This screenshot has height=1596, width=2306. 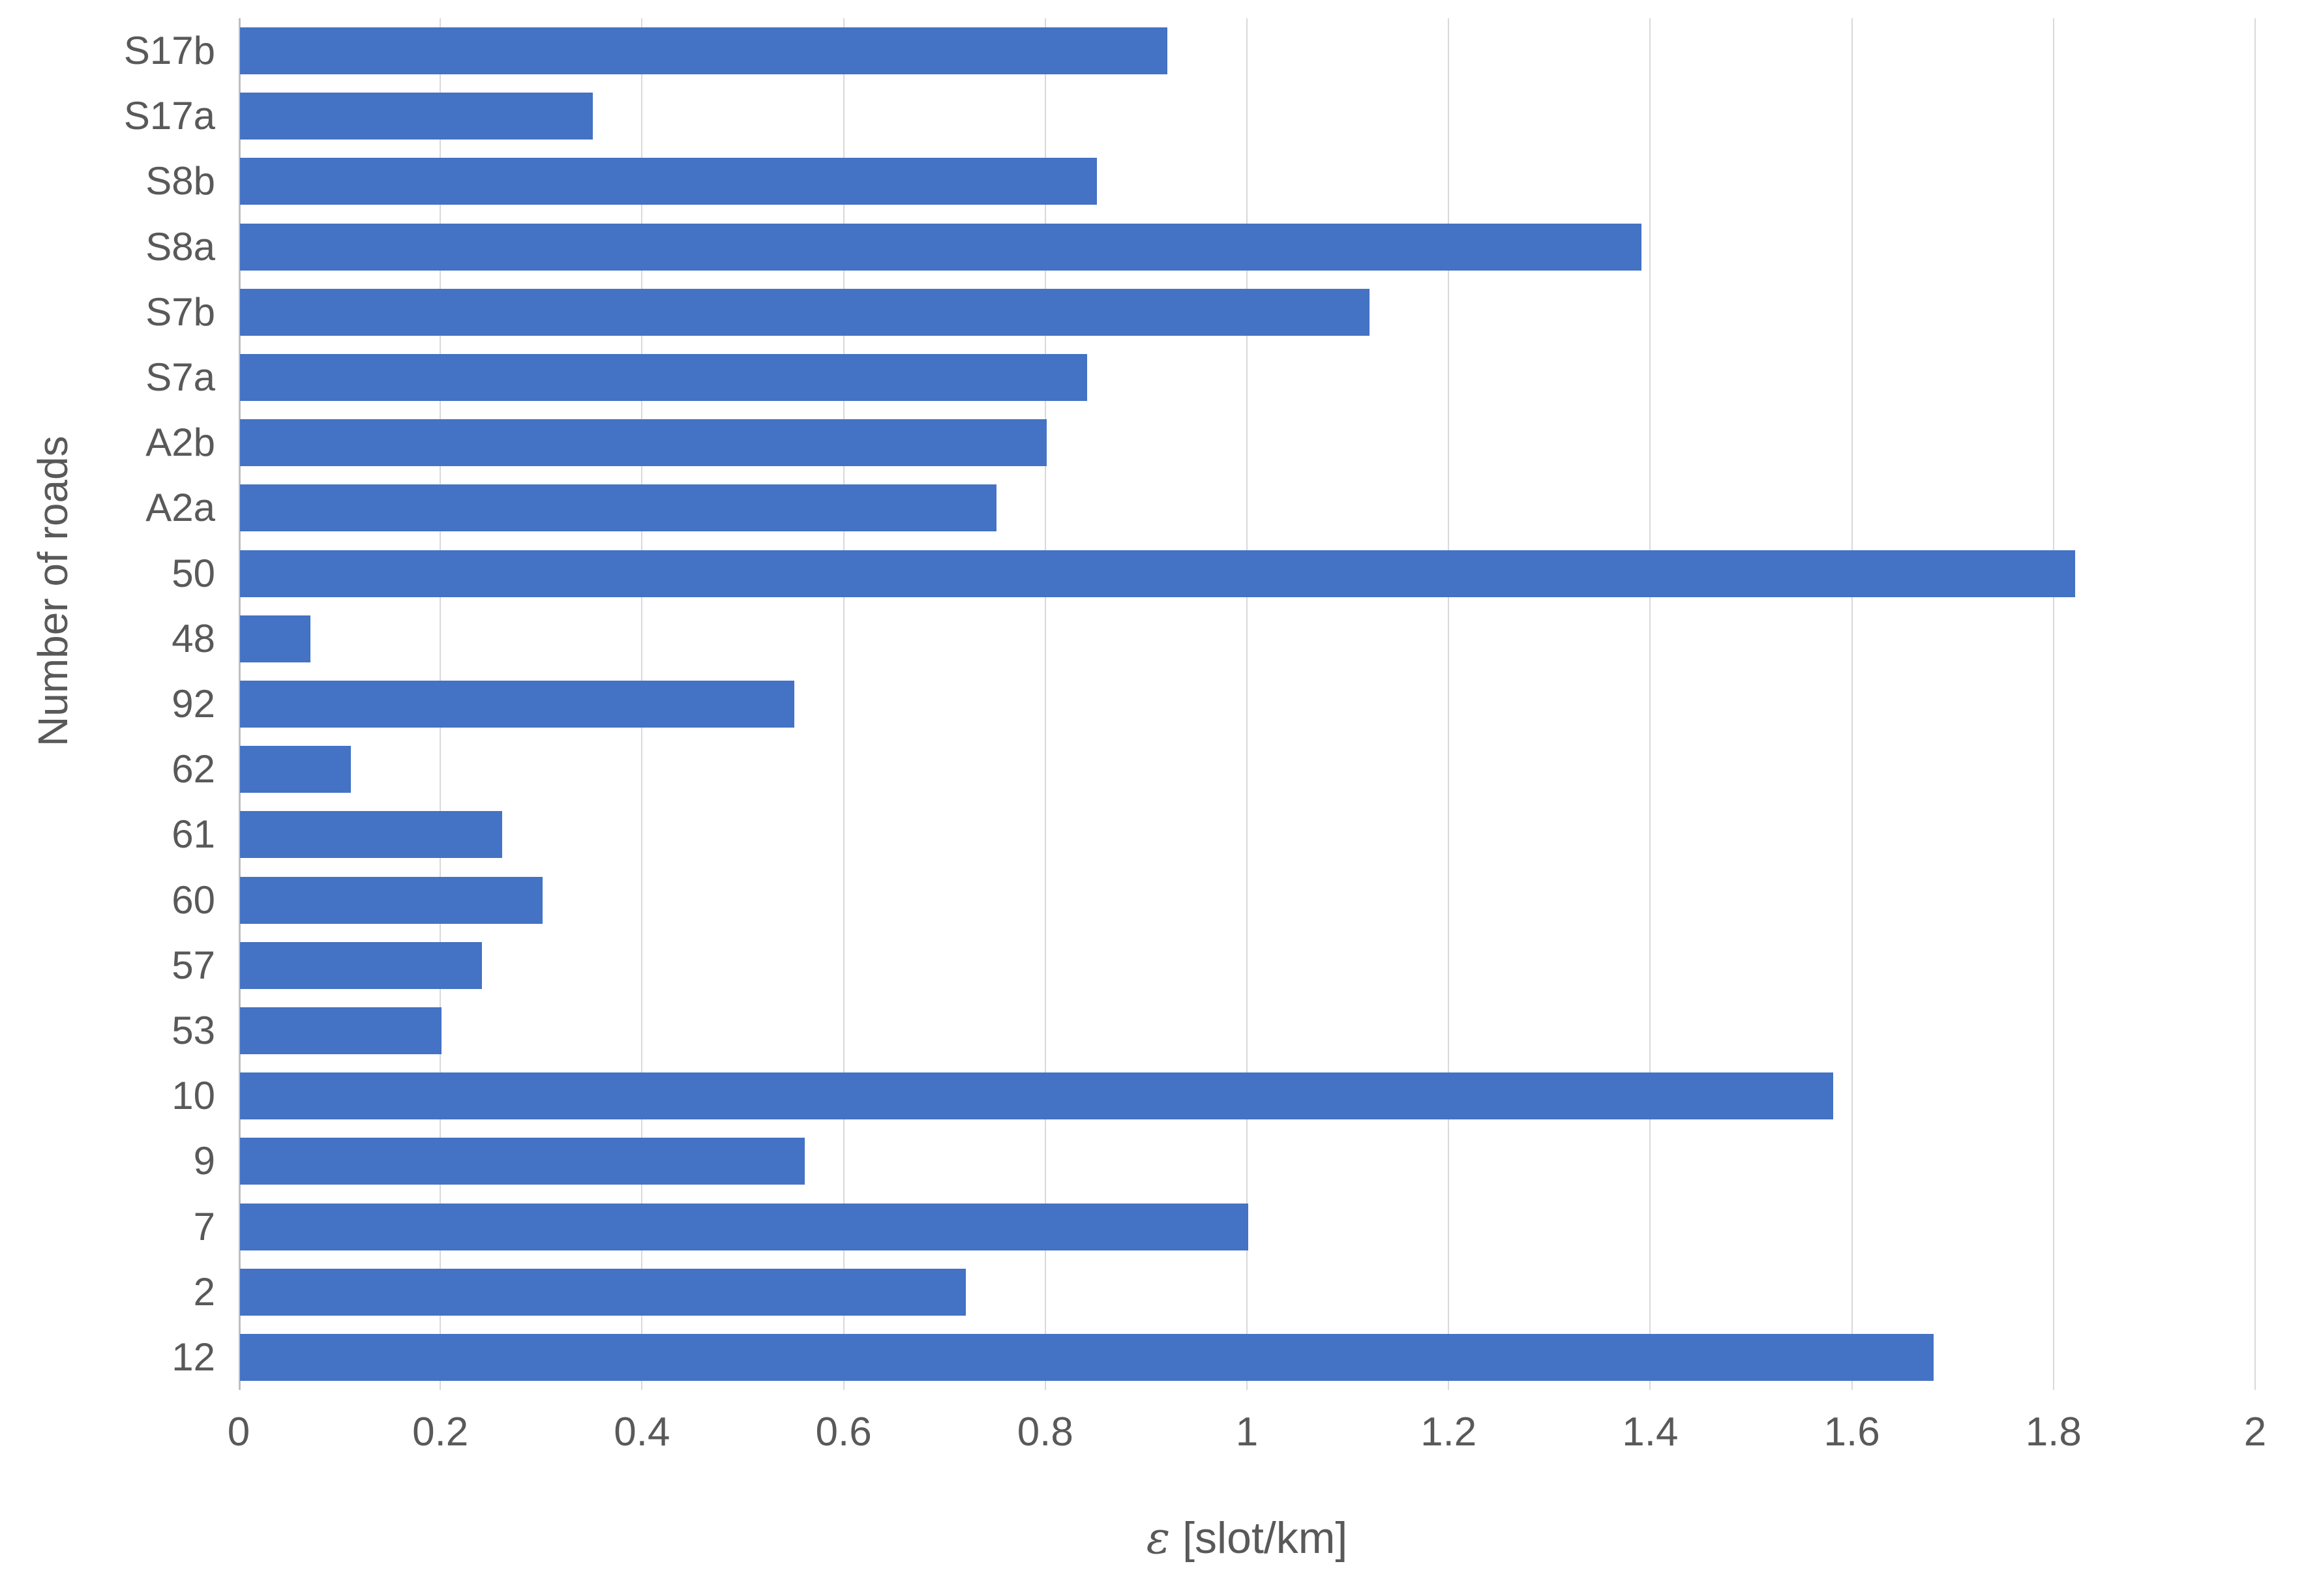 What do you see at coordinates (1650, 1432) in the screenshot?
I see `x-tick-label-1.4: 1.4` at bounding box center [1650, 1432].